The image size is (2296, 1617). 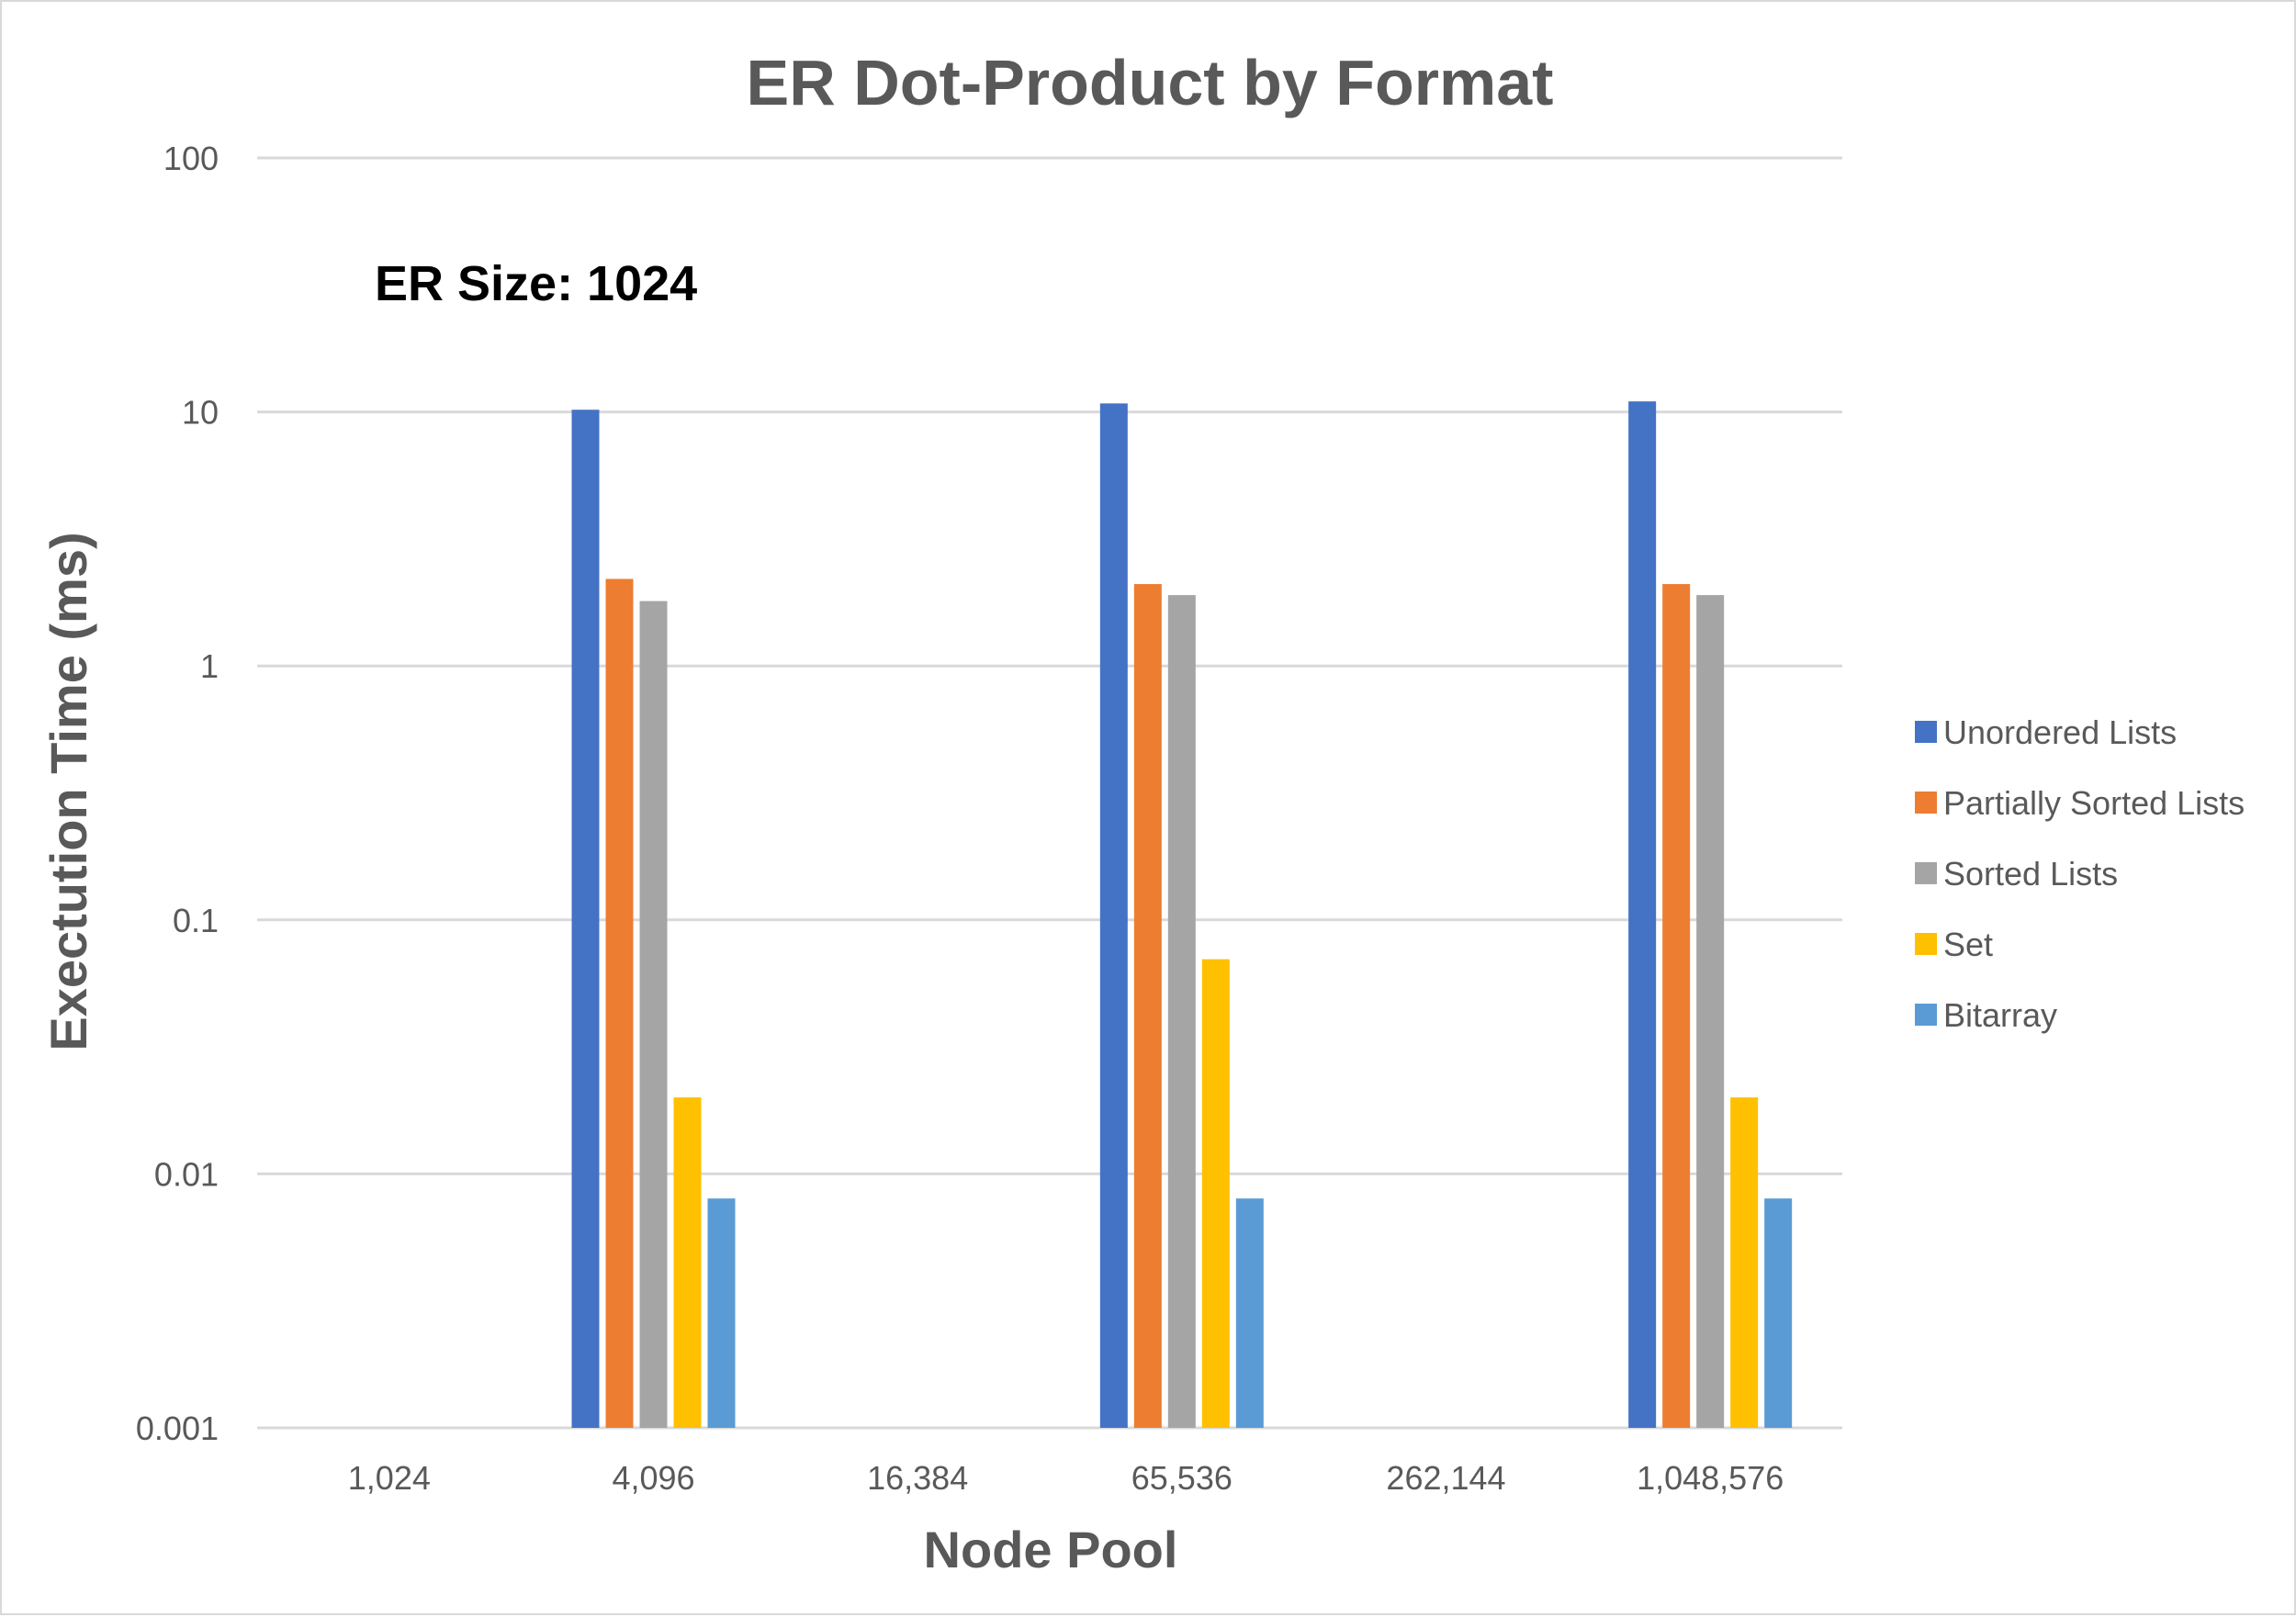 I want to click on x-tick-label: 1,024, so click(x=389, y=1478).